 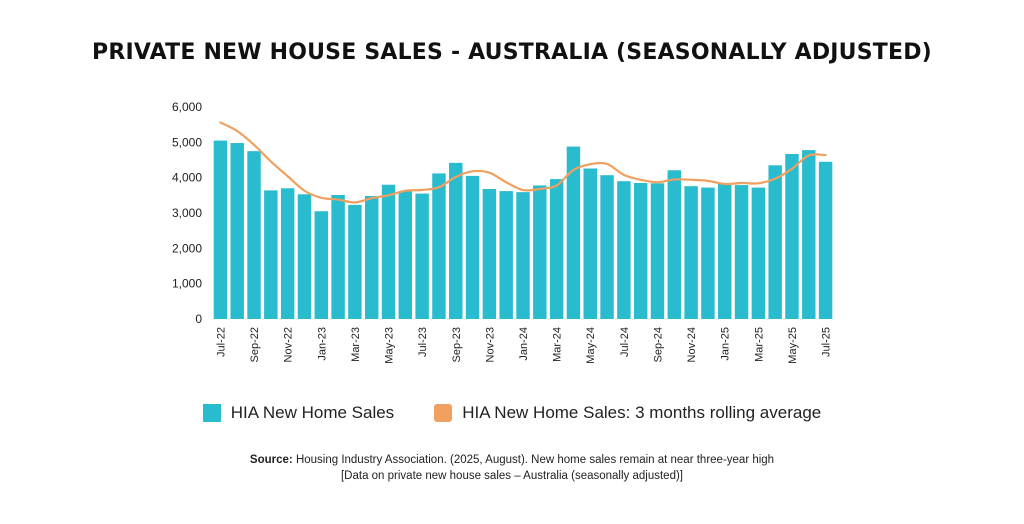 I want to click on x-tick-label: Jan-25, so click(x=726, y=344).